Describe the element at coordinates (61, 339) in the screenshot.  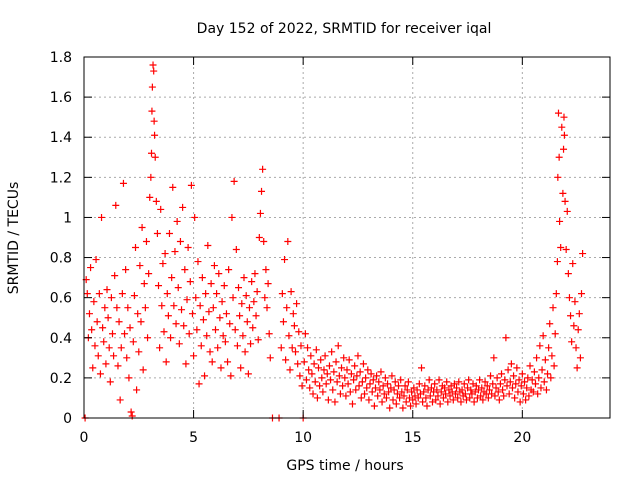
I see `y-tick-label: 0.4` at that location.